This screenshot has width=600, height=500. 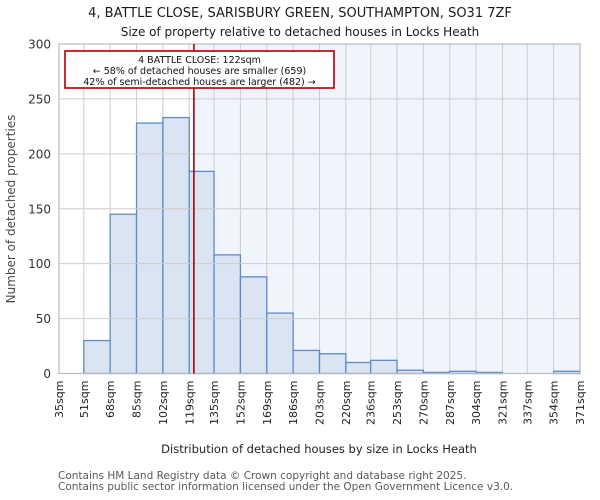 What do you see at coordinates (39, 99) in the screenshot?
I see `y-tick-label: 250` at bounding box center [39, 99].